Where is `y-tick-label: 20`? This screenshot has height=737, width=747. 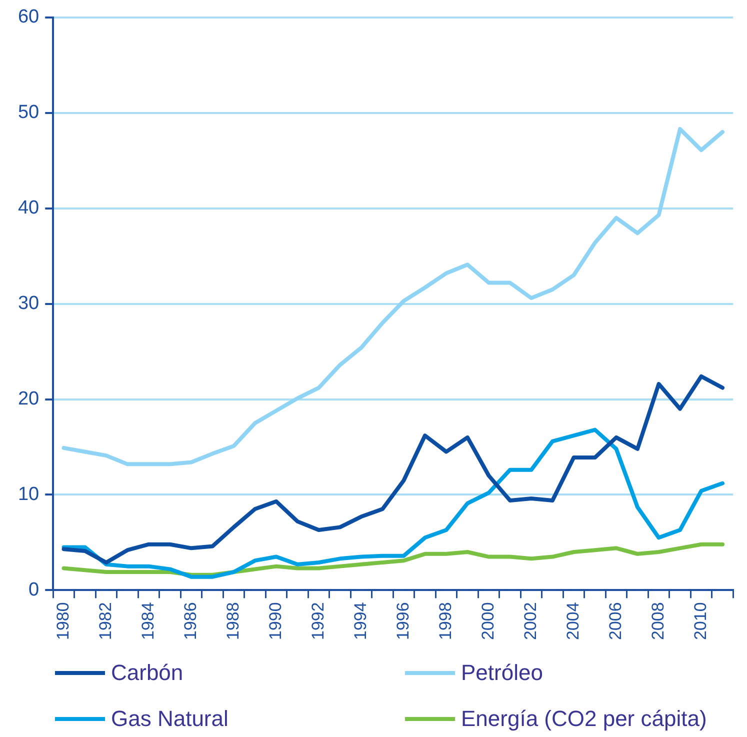
y-tick-label: 20 is located at coordinates (29, 399).